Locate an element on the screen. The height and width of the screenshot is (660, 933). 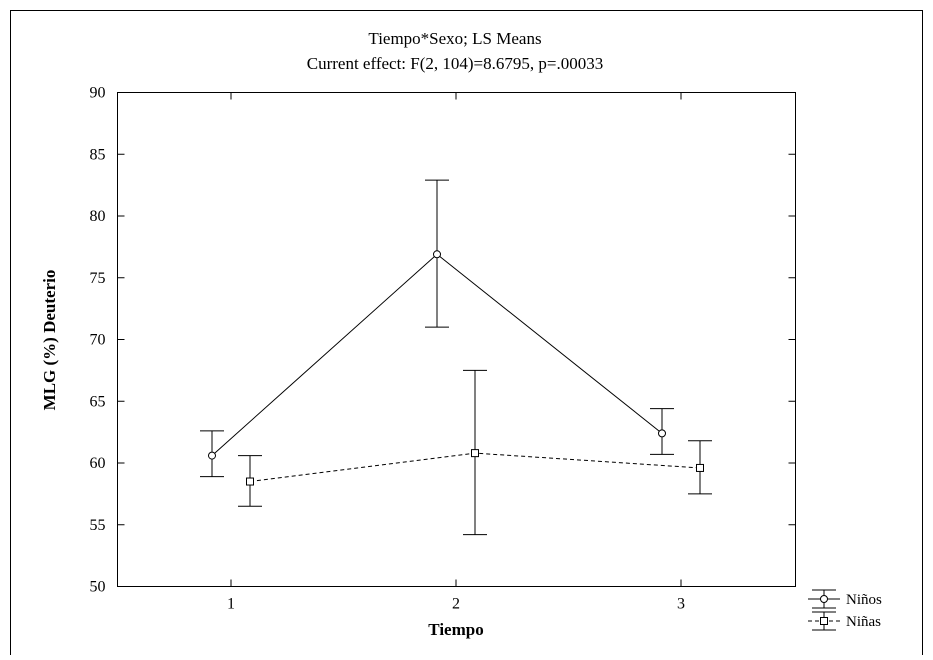
legend-item: Niños is located at coordinates (845, 599).